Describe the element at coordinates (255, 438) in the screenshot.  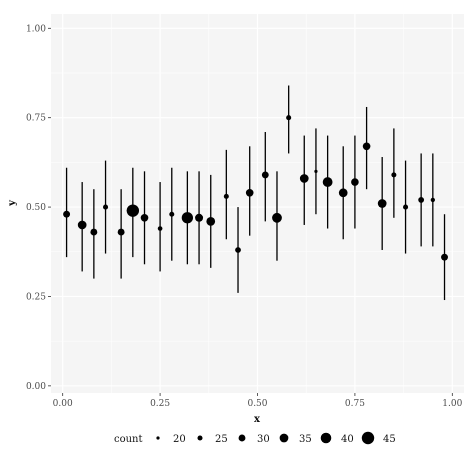
I see `legend: count 20 25 30 35 40 45` at that location.